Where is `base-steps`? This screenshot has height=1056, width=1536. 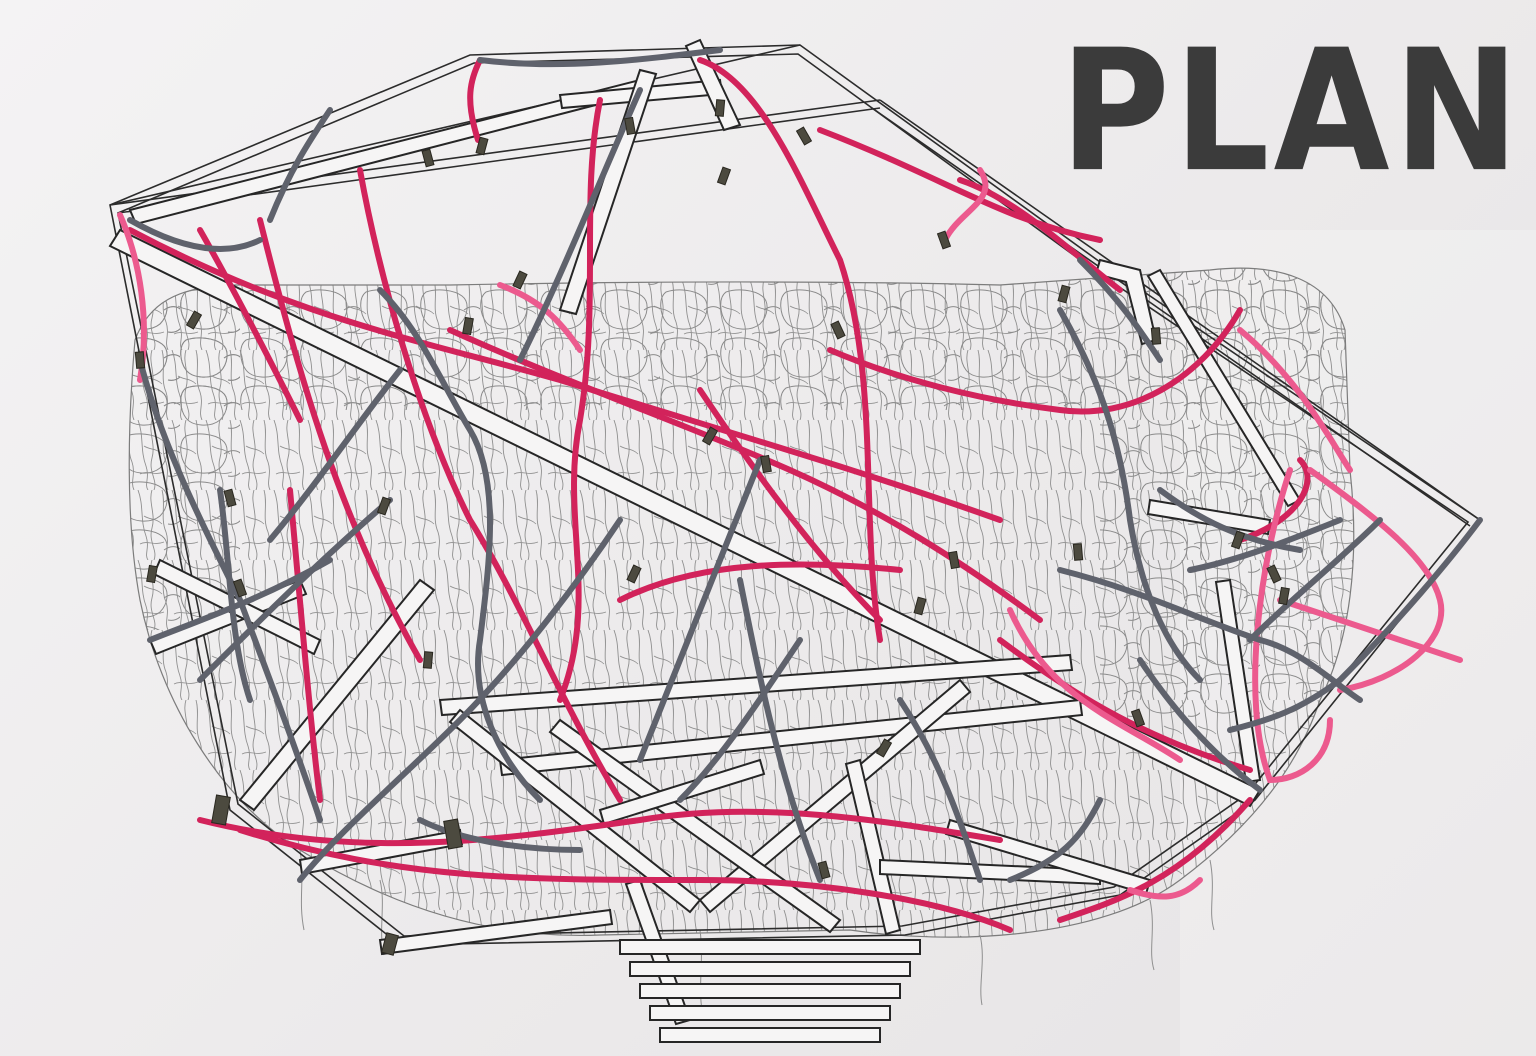 base-steps is located at coordinates (770, 991).